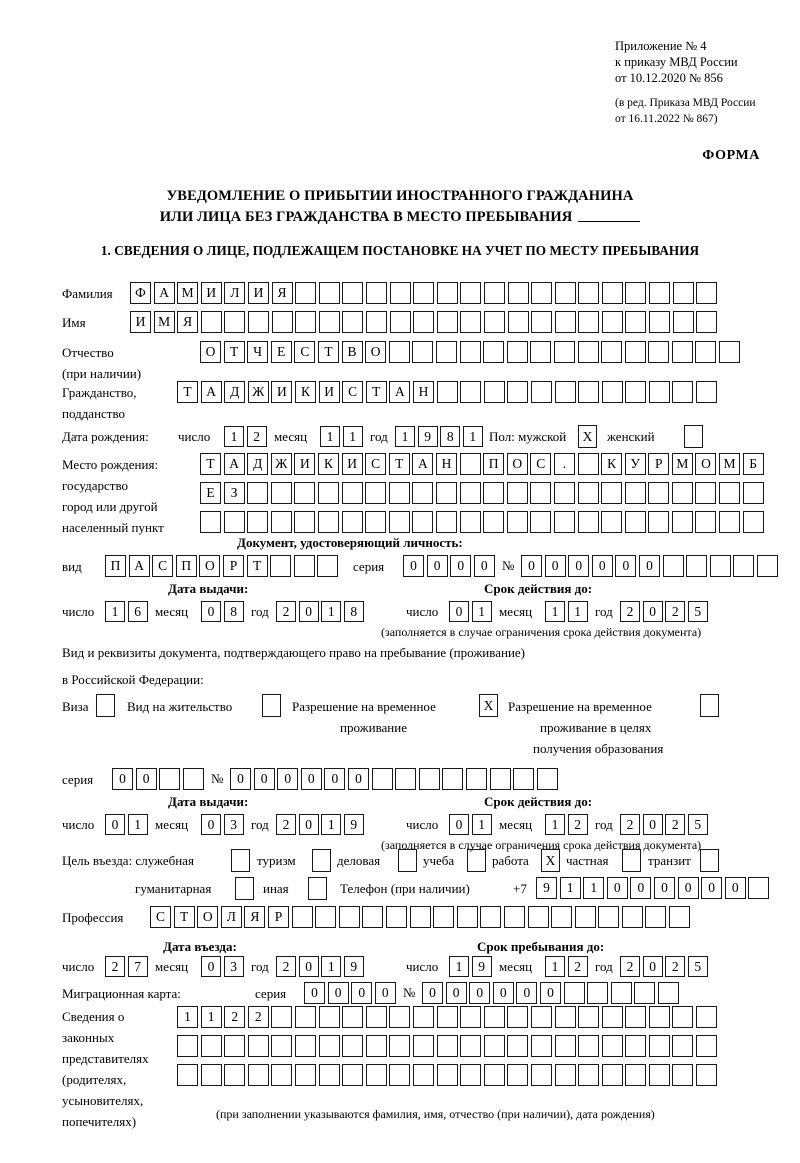 The width and height of the screenshot is (800, 1163). Describe the element at coordinates (481, 966) in the screenshot. I see `grid-cell: 9` at that location.